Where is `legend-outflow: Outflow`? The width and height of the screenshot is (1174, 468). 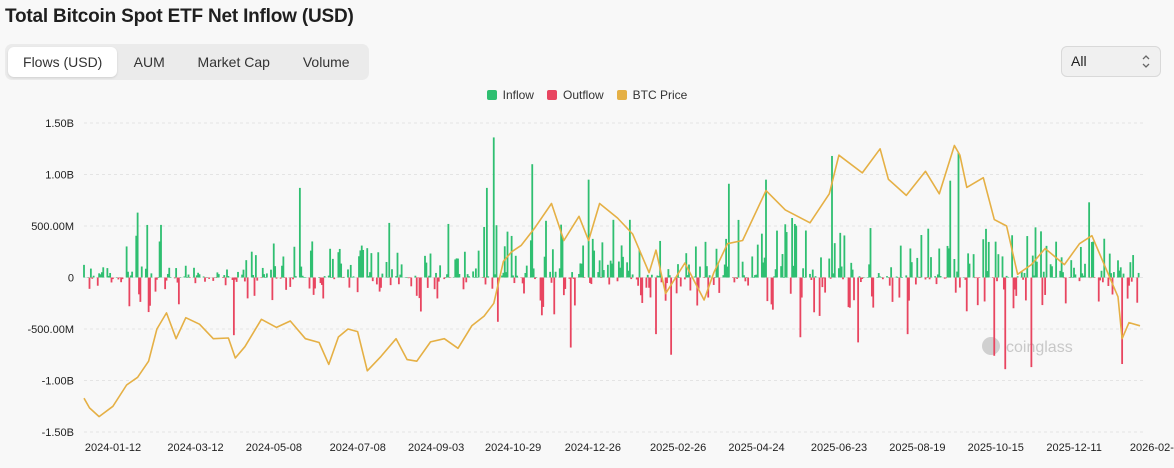
legend-outflow: Outflow is located at coordinates (575, 95).